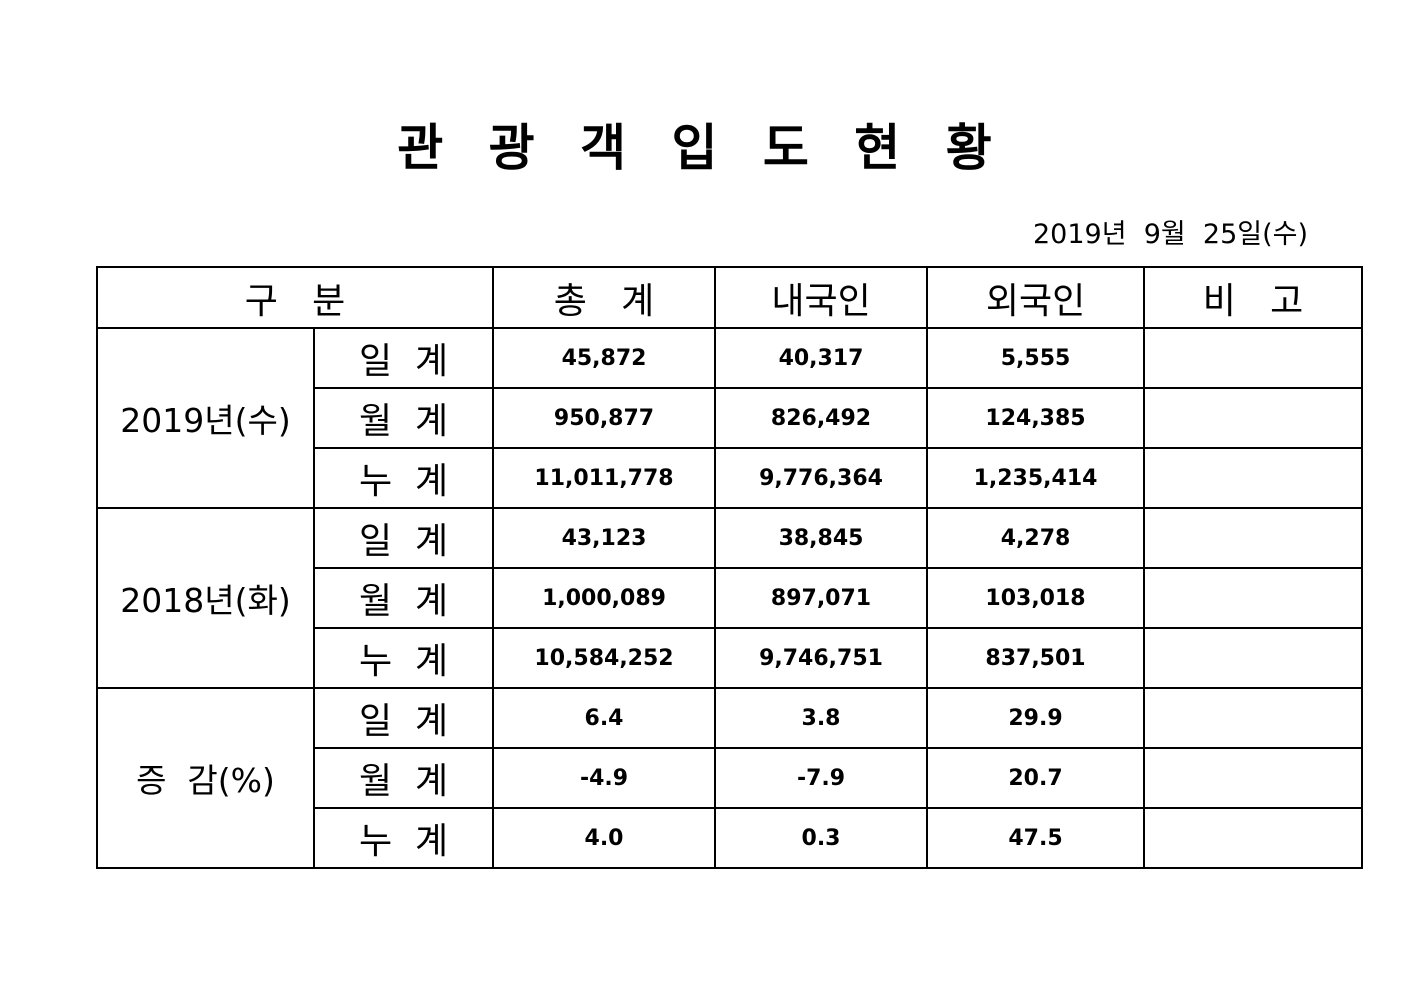 Image resolution: width=1403 pixels, height=992 pixels. Describe the element at coordinates (821, 478) in the screenshot. I see `value-cell: 9,776,364` at that location.